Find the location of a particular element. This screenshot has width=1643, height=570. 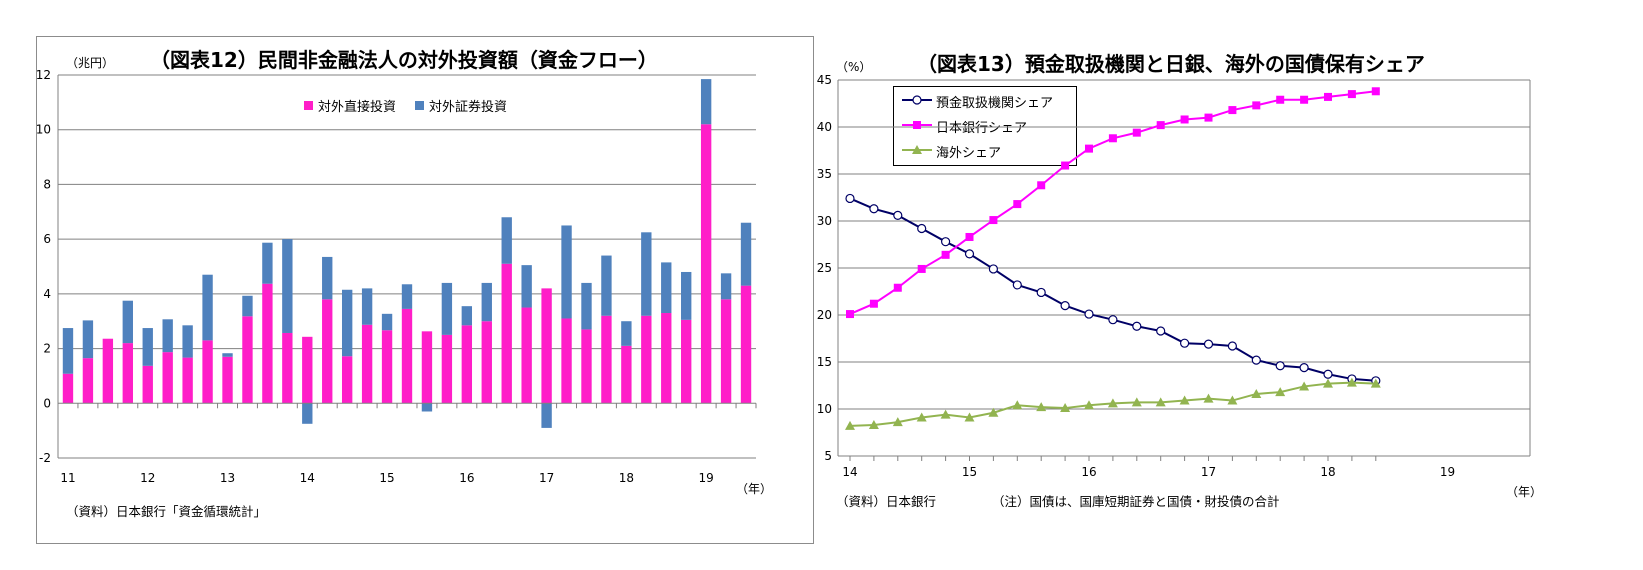

chart-13-legend-marker-boj is located at coordinates (917, 125).